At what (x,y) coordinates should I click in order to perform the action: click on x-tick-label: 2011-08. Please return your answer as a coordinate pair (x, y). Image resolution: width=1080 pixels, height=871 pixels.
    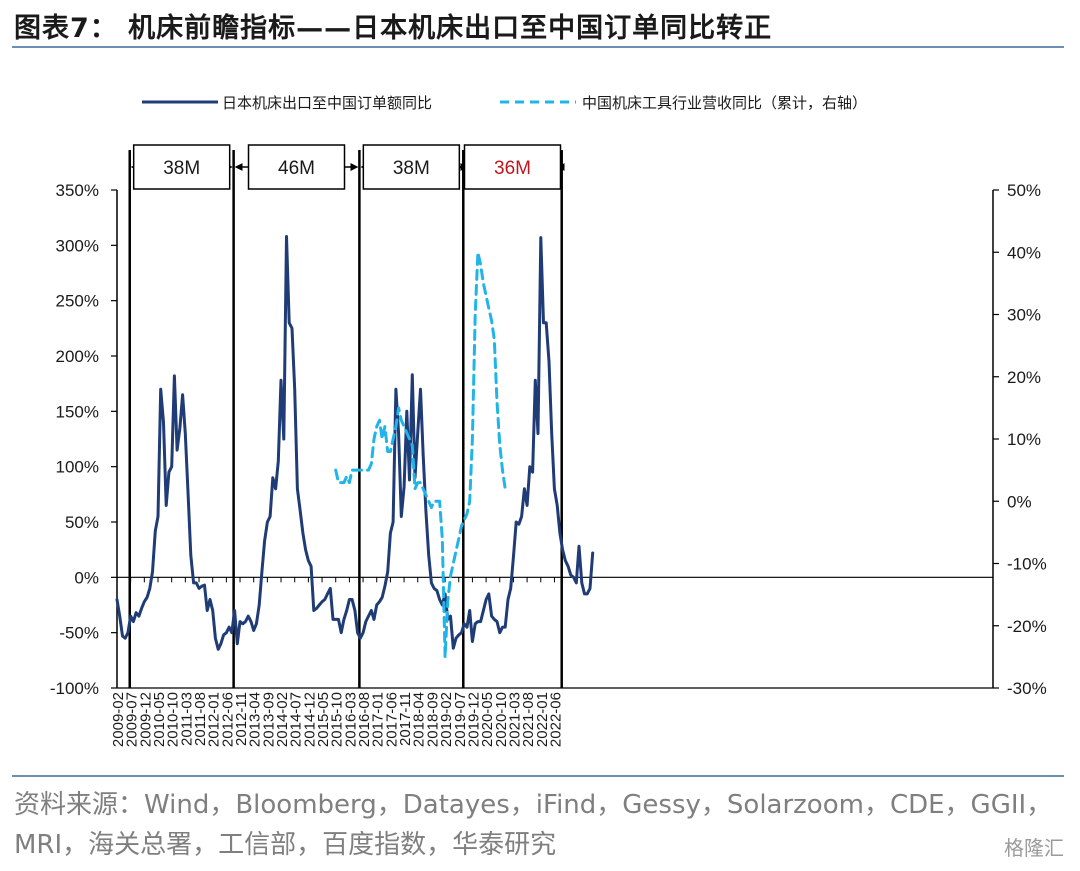
    Looking at the image, I should click on (200, 719).